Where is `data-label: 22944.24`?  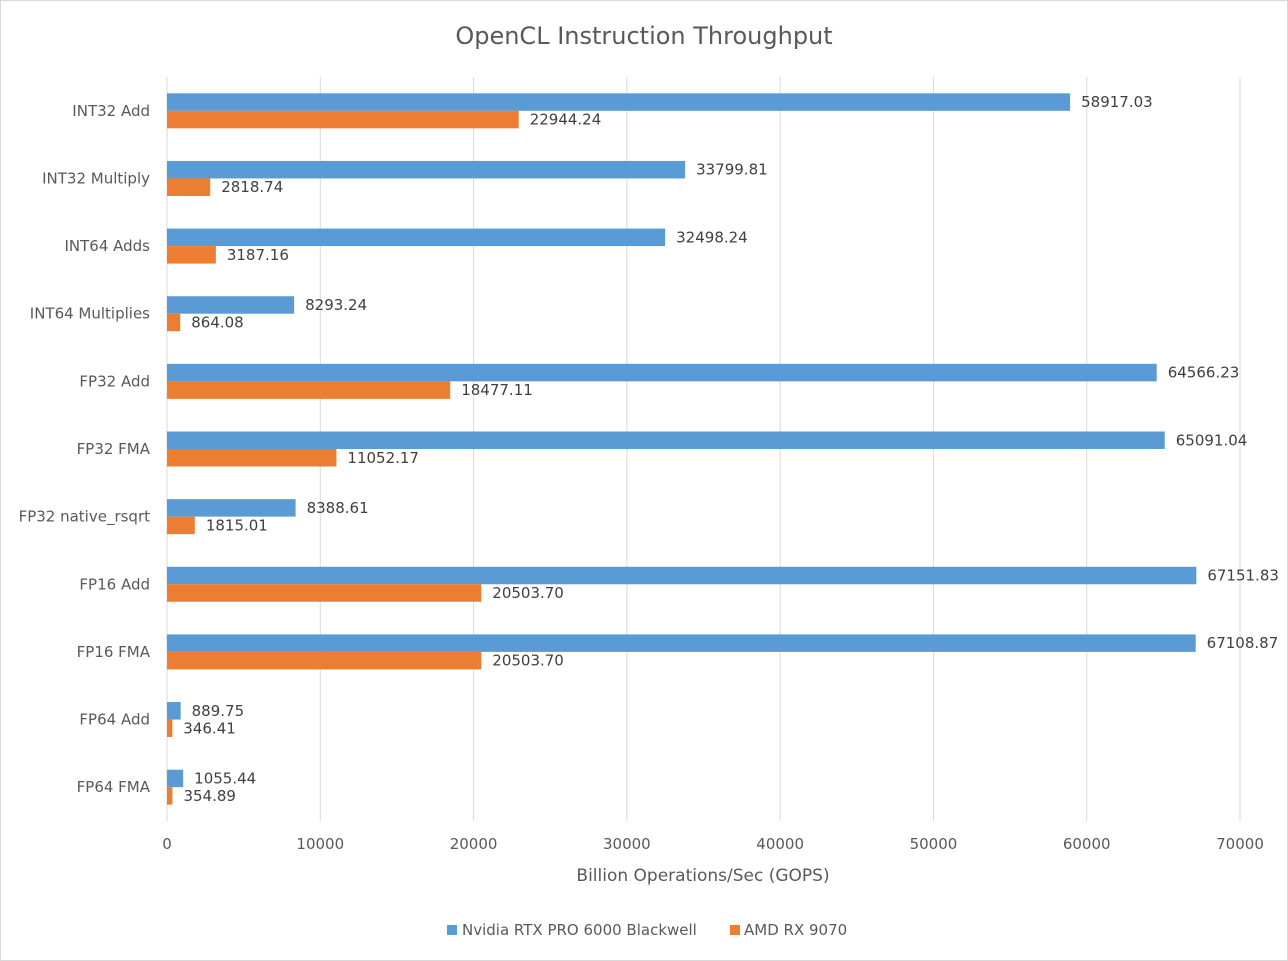
data-label: 22944.24 is located at coordinates (566, 120).